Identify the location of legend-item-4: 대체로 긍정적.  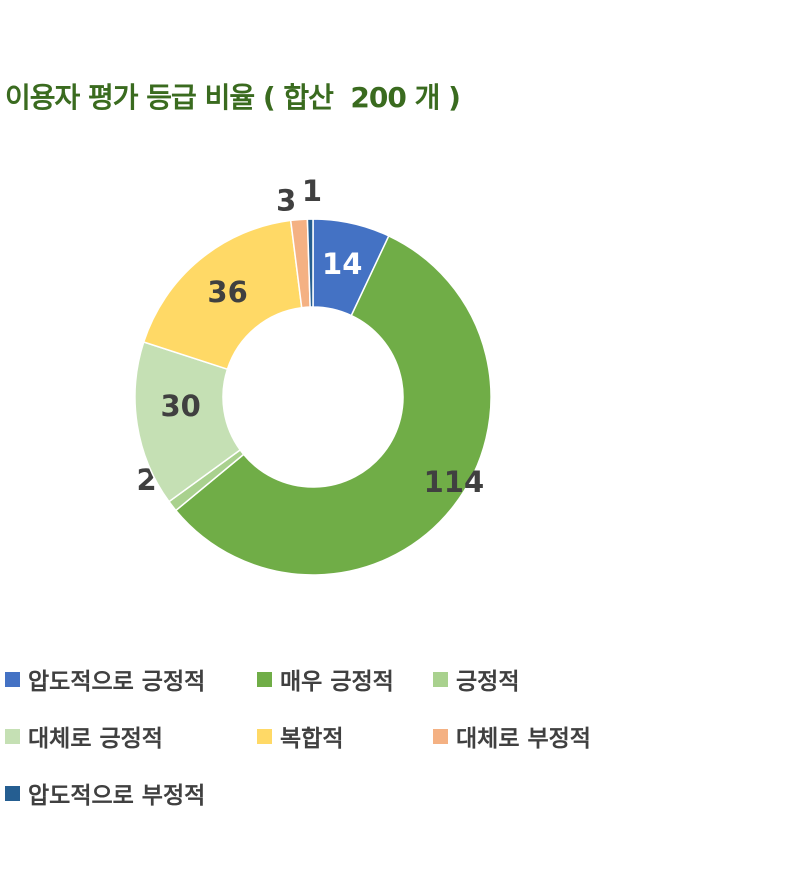
(84, 736).